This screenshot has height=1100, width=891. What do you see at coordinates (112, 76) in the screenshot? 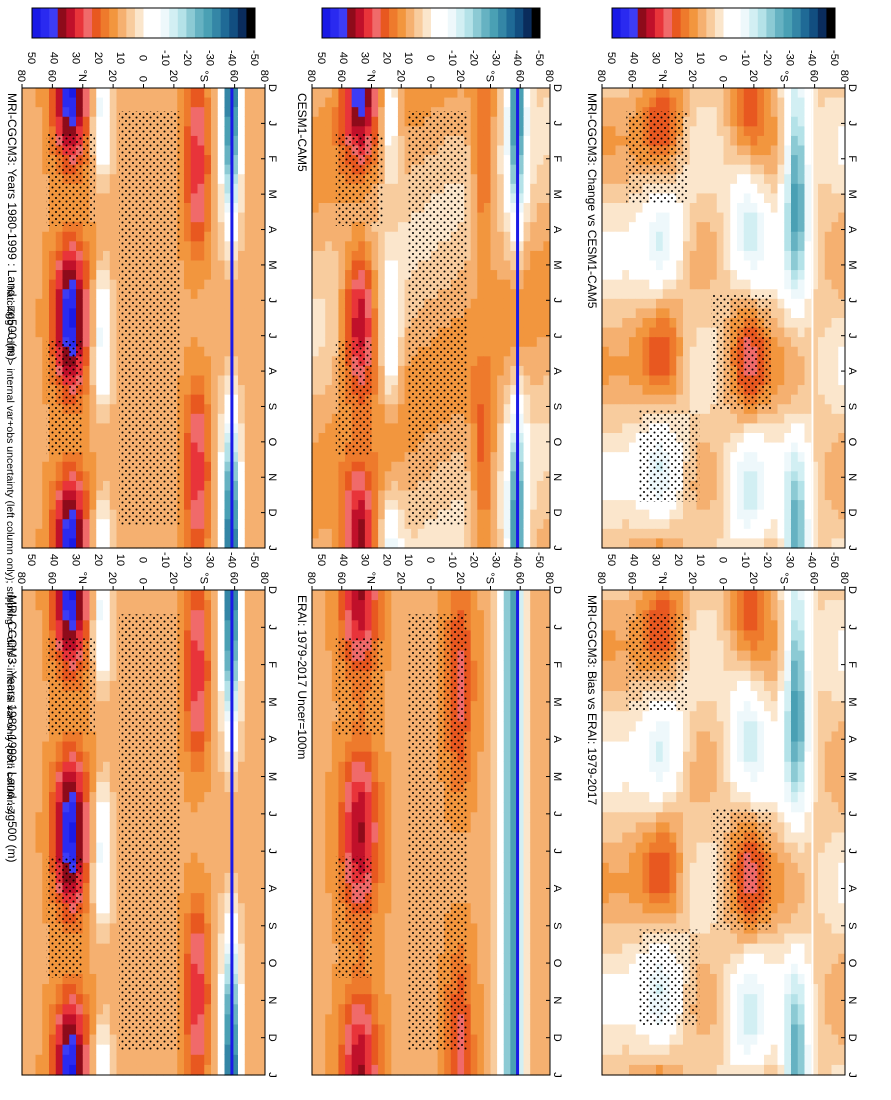
I see `lat-tick-label: 20` at bounding box center [112, 76].